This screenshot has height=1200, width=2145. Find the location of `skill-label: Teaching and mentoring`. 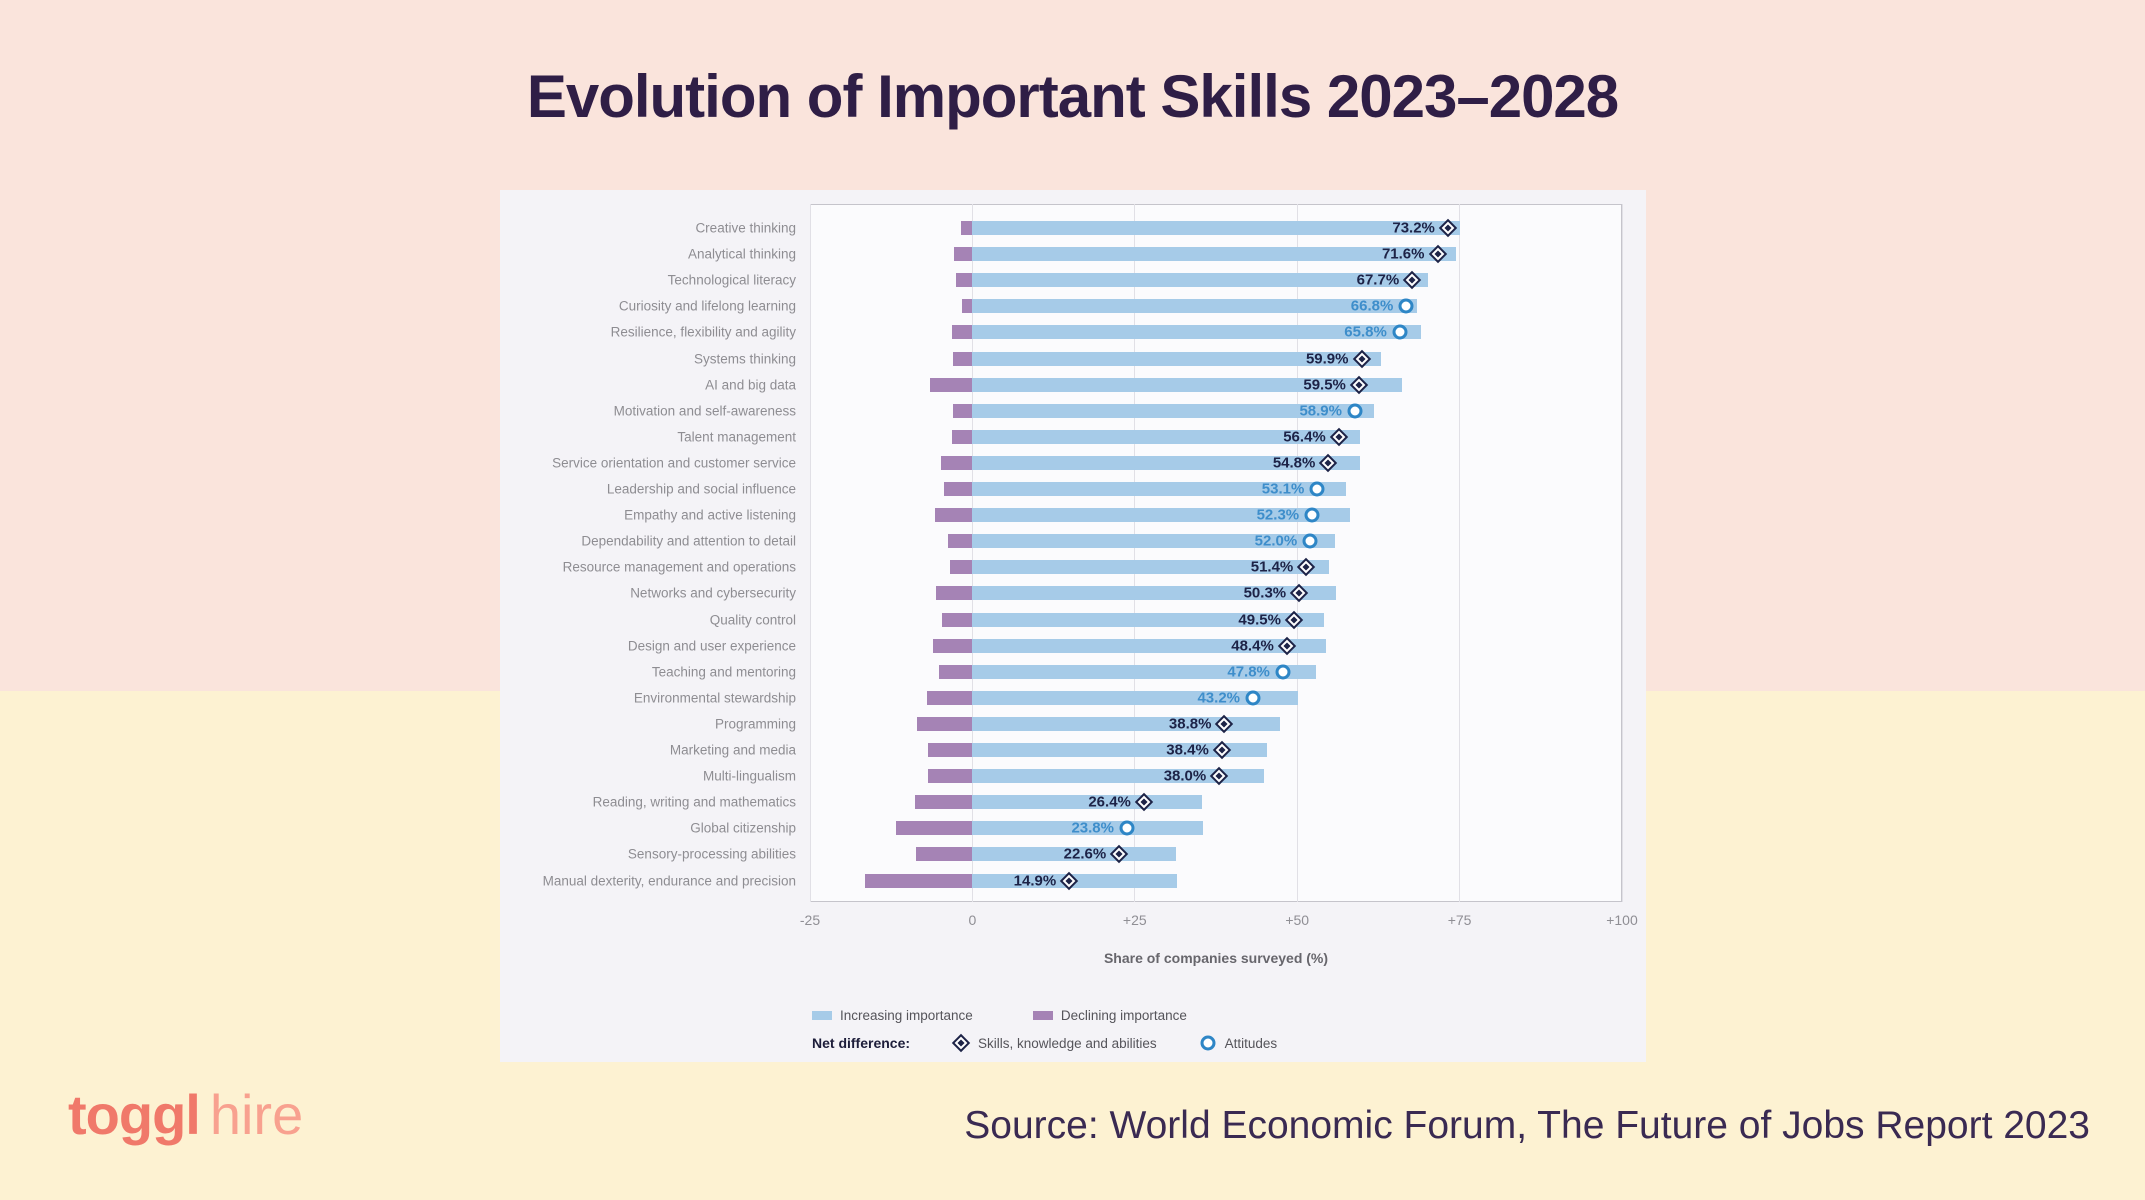

skill-label: Teaching and mentoring is located at coordinates (723, 672).